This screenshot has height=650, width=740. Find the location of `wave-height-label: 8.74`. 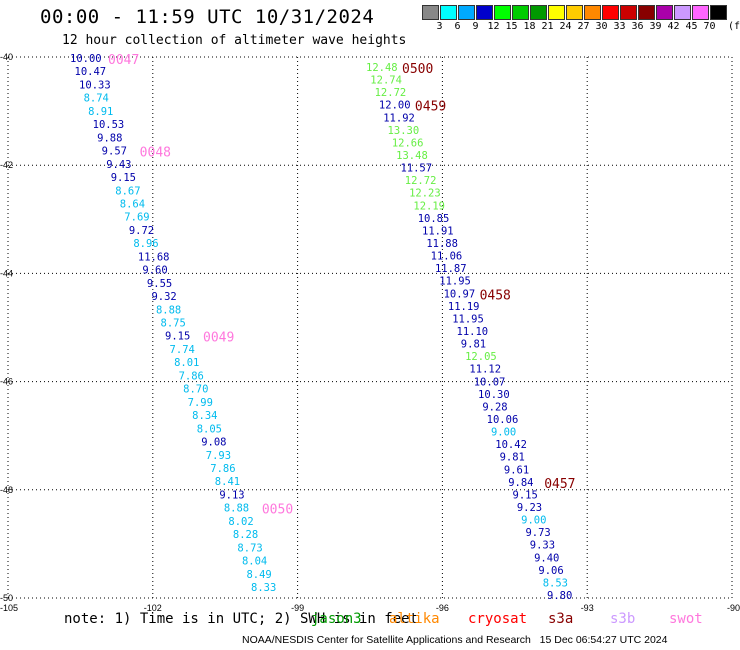

wave-height-label: 8.74 is located at coordinates (96, 99).